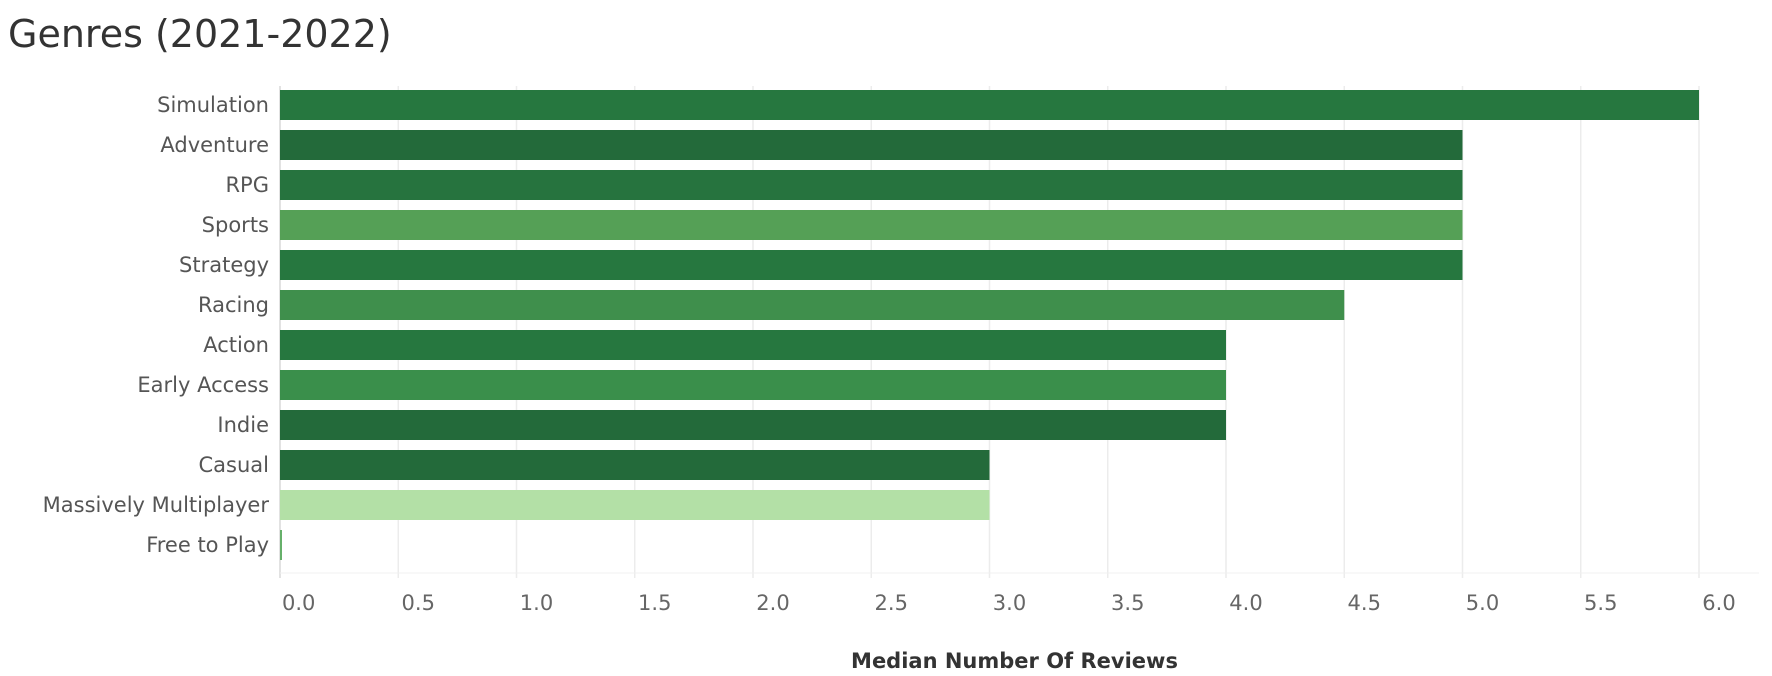 The width and height of the screenshot is (1772, 676). I want to click on category-label: Simulation, so click(213, 105).